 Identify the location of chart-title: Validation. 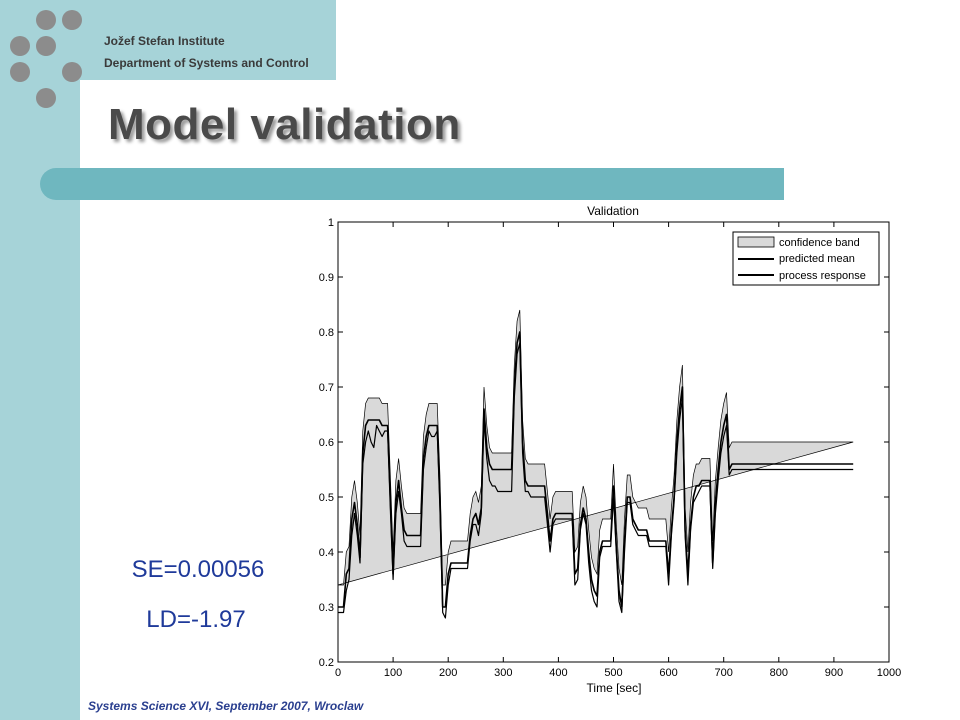
(613, 211).